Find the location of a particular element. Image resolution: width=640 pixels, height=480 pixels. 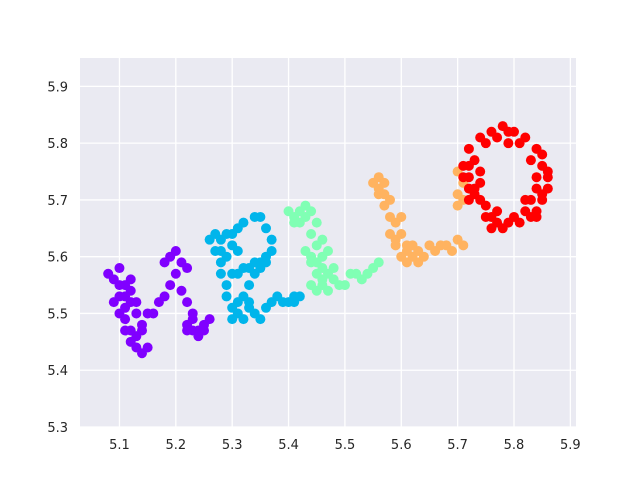

y-tick-label: 5.5 is located at coordinates (57, 314).